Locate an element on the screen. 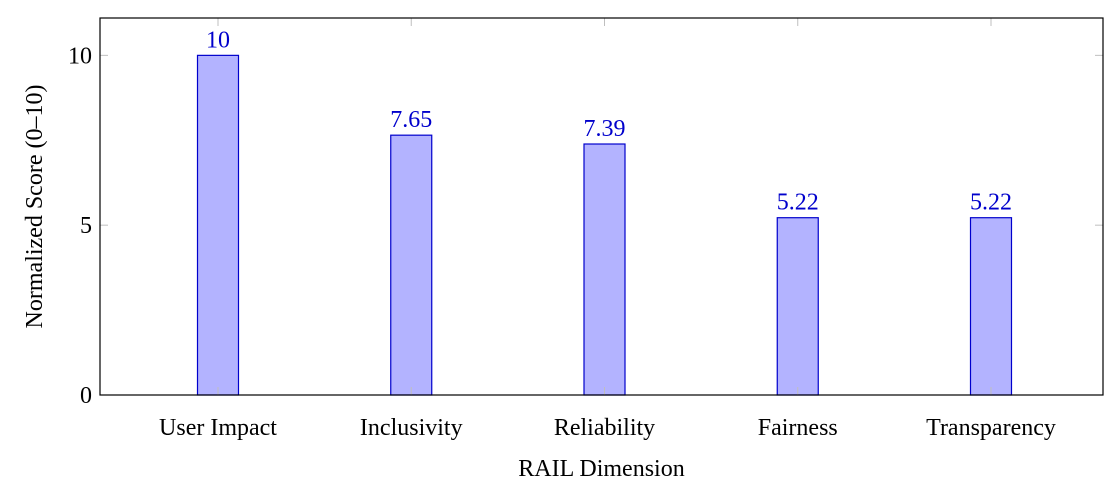 This screenshot has height=489, width=1119. y-axis-title: Normalized Score (0–10) is located at coordinates (35, 207).